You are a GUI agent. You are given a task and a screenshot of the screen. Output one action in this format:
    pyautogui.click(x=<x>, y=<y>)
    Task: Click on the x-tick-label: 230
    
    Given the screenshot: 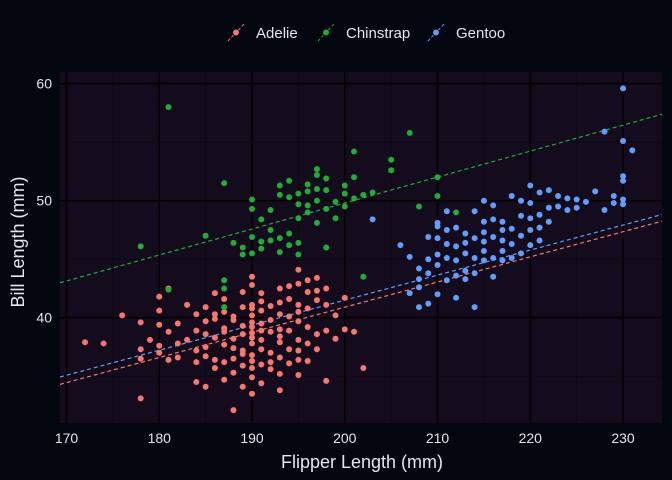 What is the action you would take?
    pyautogui.click(x=623, y=438)
    